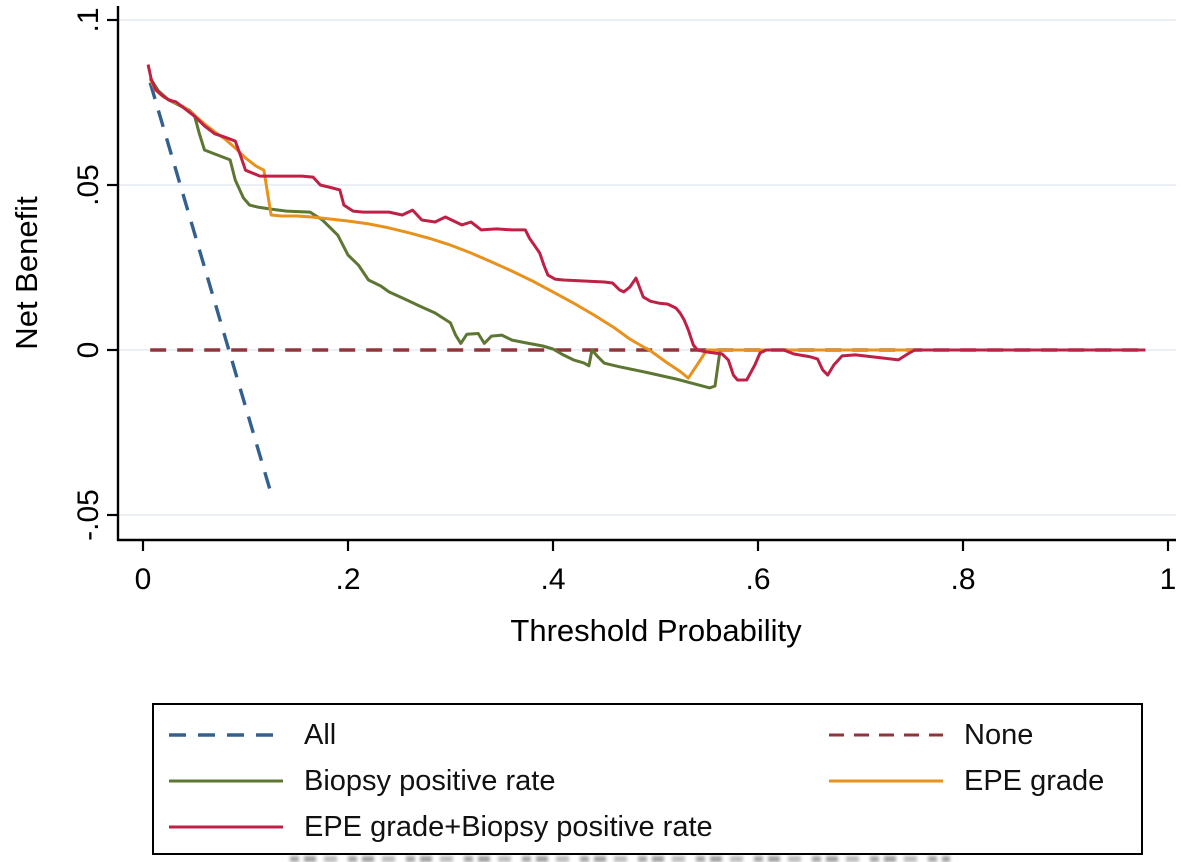 The width and height of the screenshot is (1181, 862). What do you see at coordinates (88, 19) in the screenshot?
I see `y-tick-point1: .1` at bounding box center [88, 19].